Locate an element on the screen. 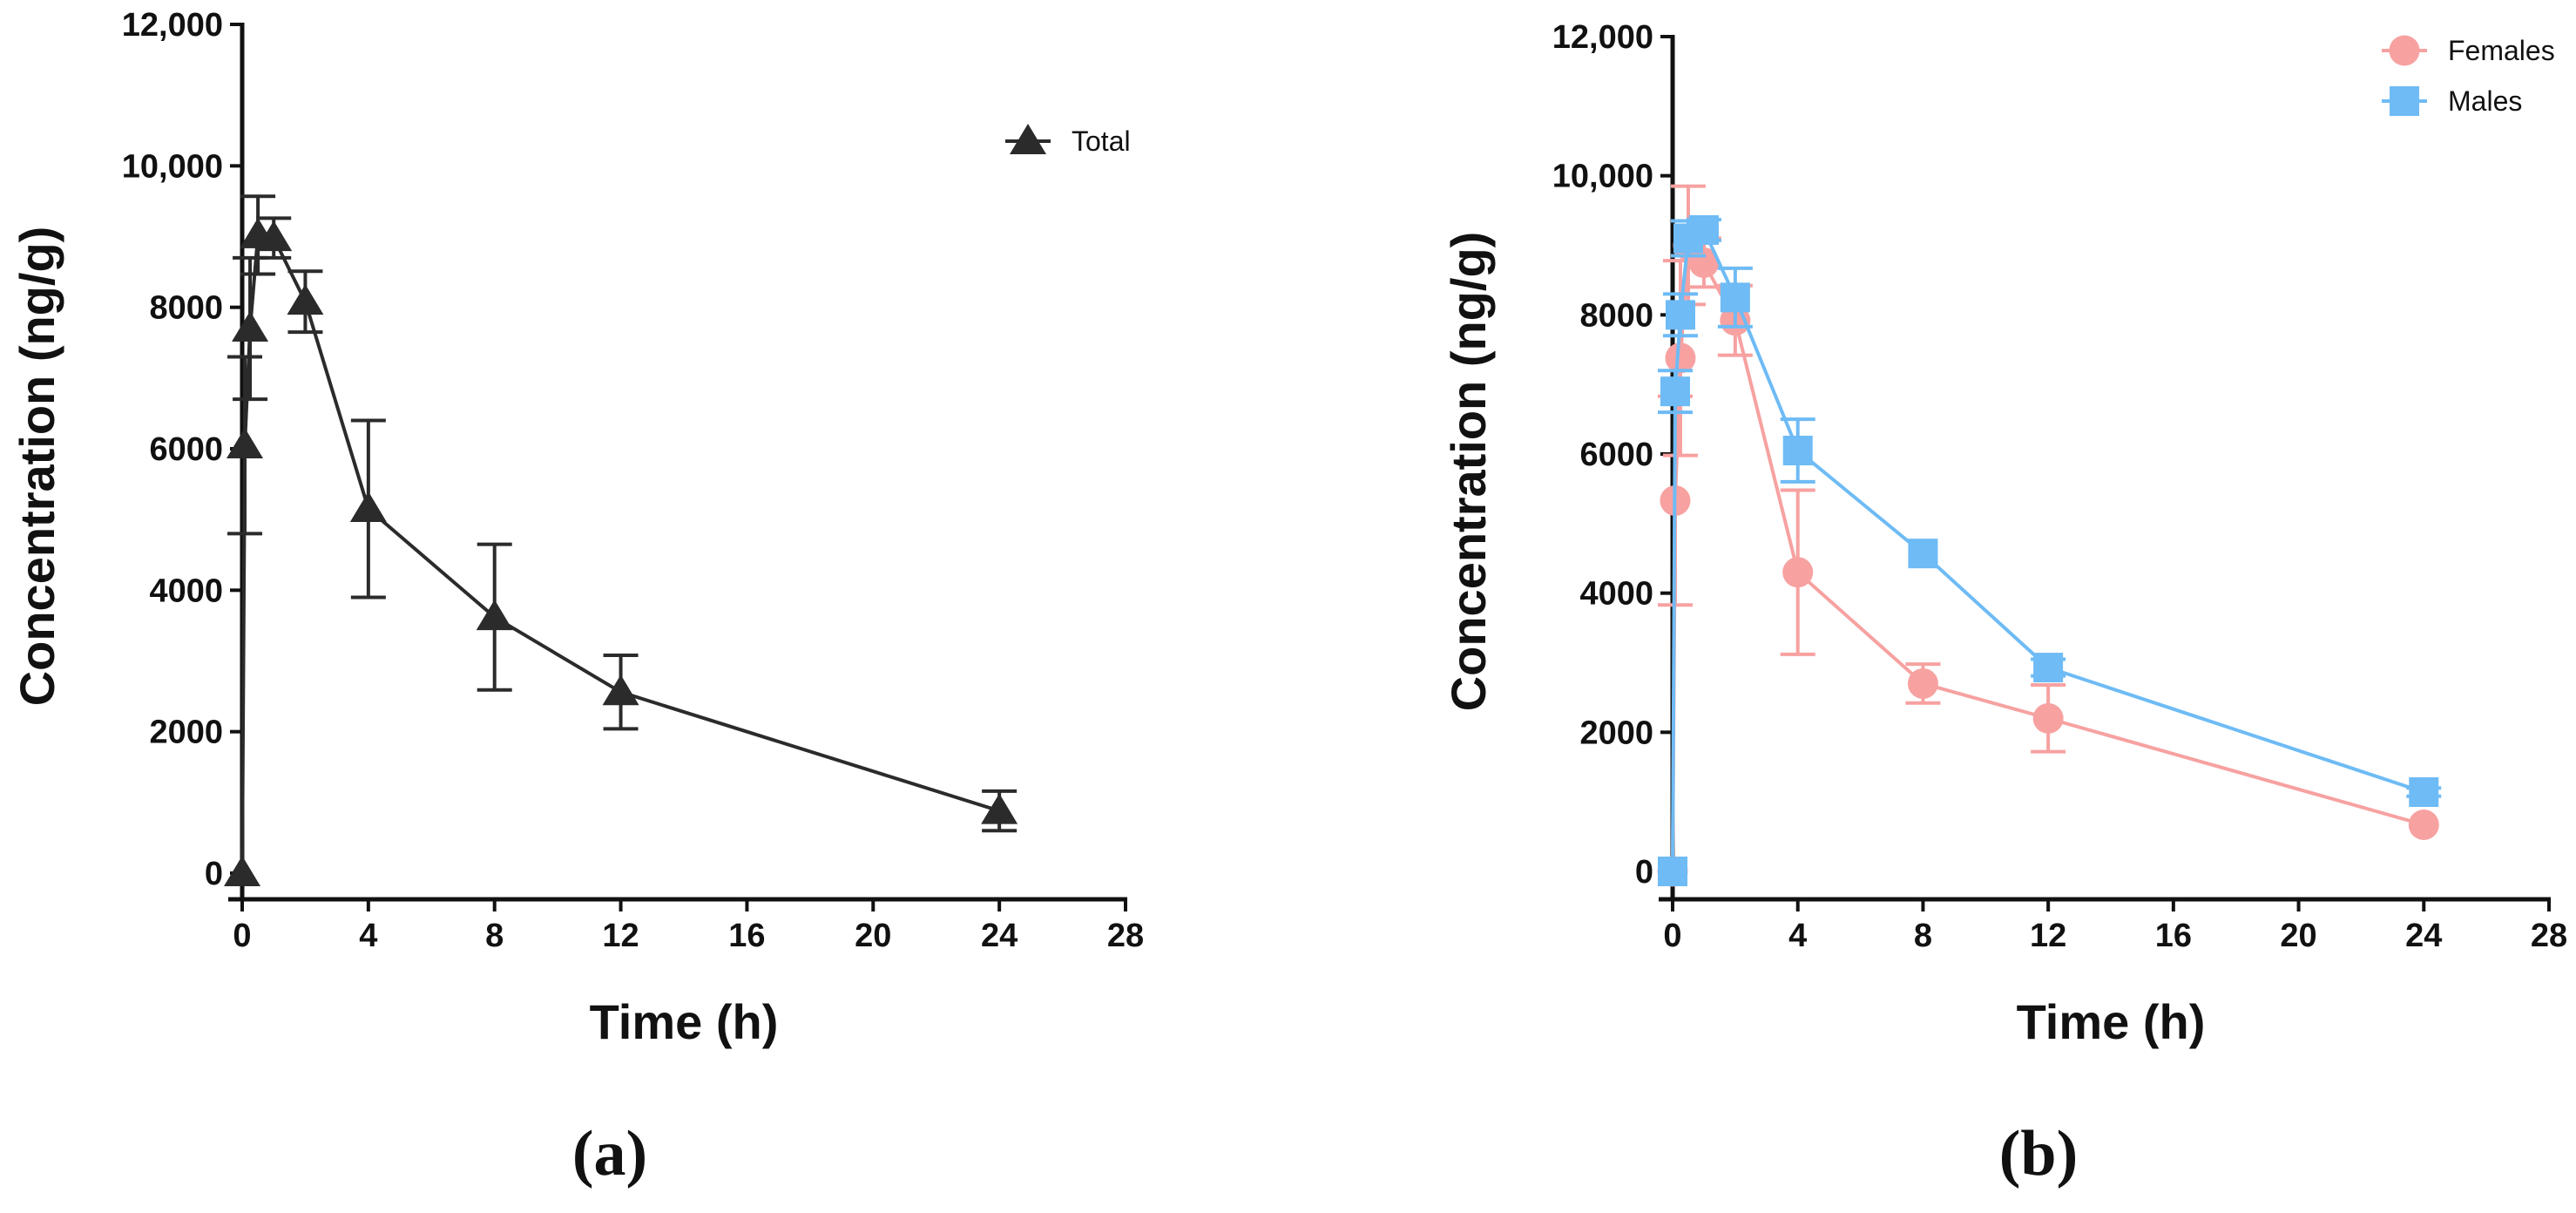  panel-b-label: (b) is located at coordinates (2038, 1153).